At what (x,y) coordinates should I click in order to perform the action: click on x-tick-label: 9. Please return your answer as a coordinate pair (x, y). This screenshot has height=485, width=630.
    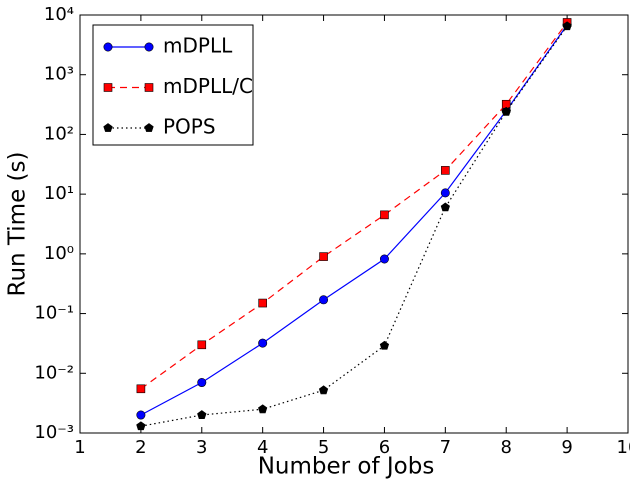
    Looking at the image, I should click on (566, 447).